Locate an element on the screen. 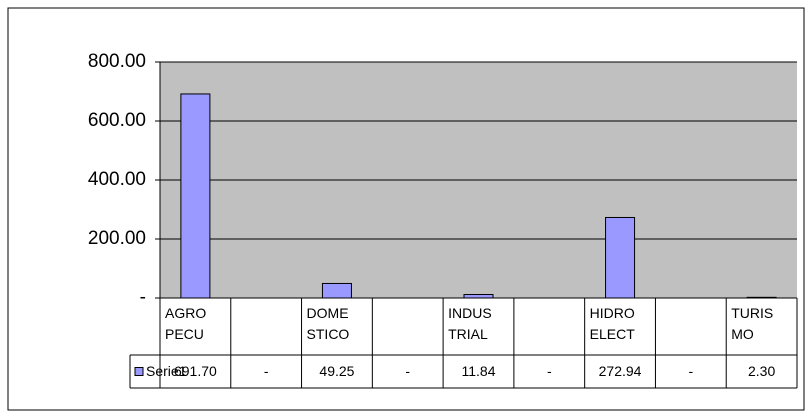 The height and width of the screenshot is (416, 811). legend-swatch is located at coordinates (139, 371).